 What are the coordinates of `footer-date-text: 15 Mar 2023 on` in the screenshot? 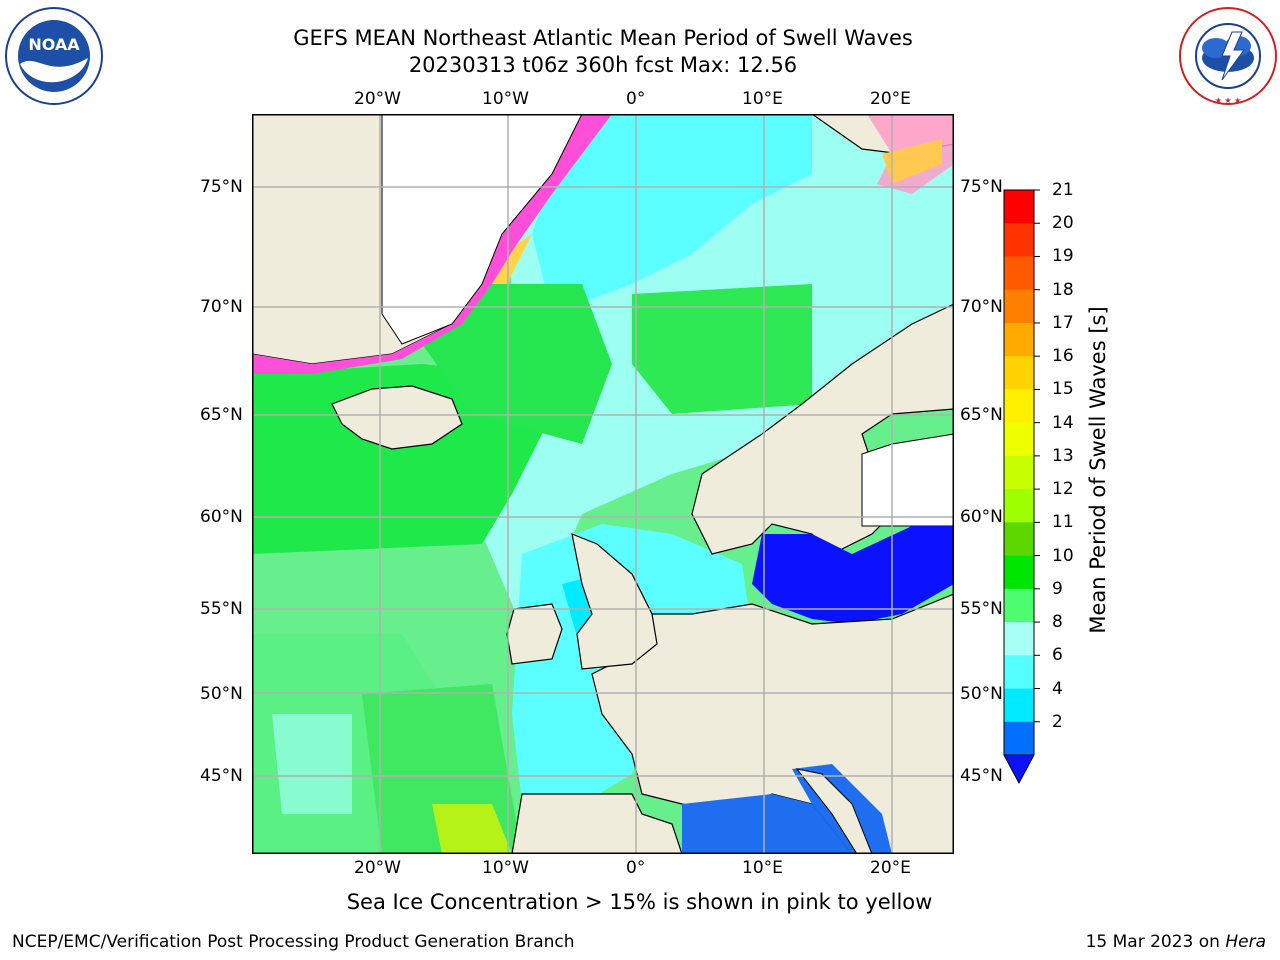 It's located at (1155, 942).